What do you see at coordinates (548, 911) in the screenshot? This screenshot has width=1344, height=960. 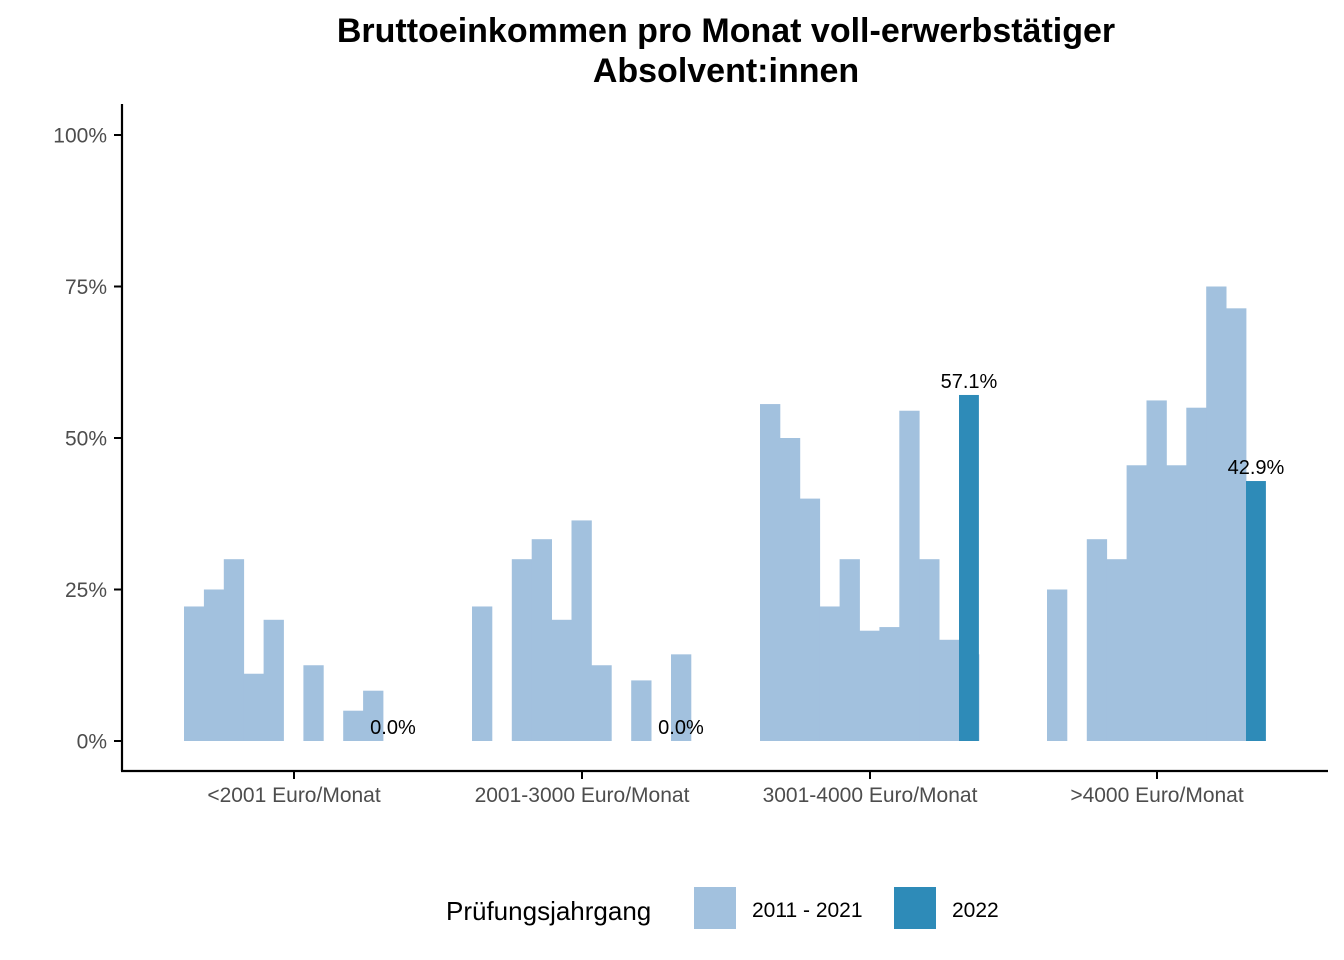 I see `legend-title: Prüfungsjahrgang` at bounding box center [548, 911].